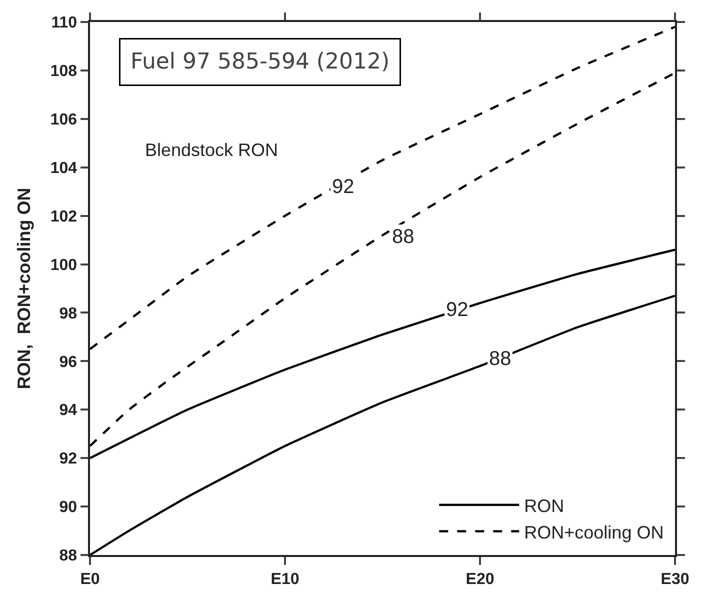 Image resolution: width=701 pixels, height=600 pixels. Describe the element at coordinates (68, 507) in the screenshot. I see `y-tick-label: 90` at that location.